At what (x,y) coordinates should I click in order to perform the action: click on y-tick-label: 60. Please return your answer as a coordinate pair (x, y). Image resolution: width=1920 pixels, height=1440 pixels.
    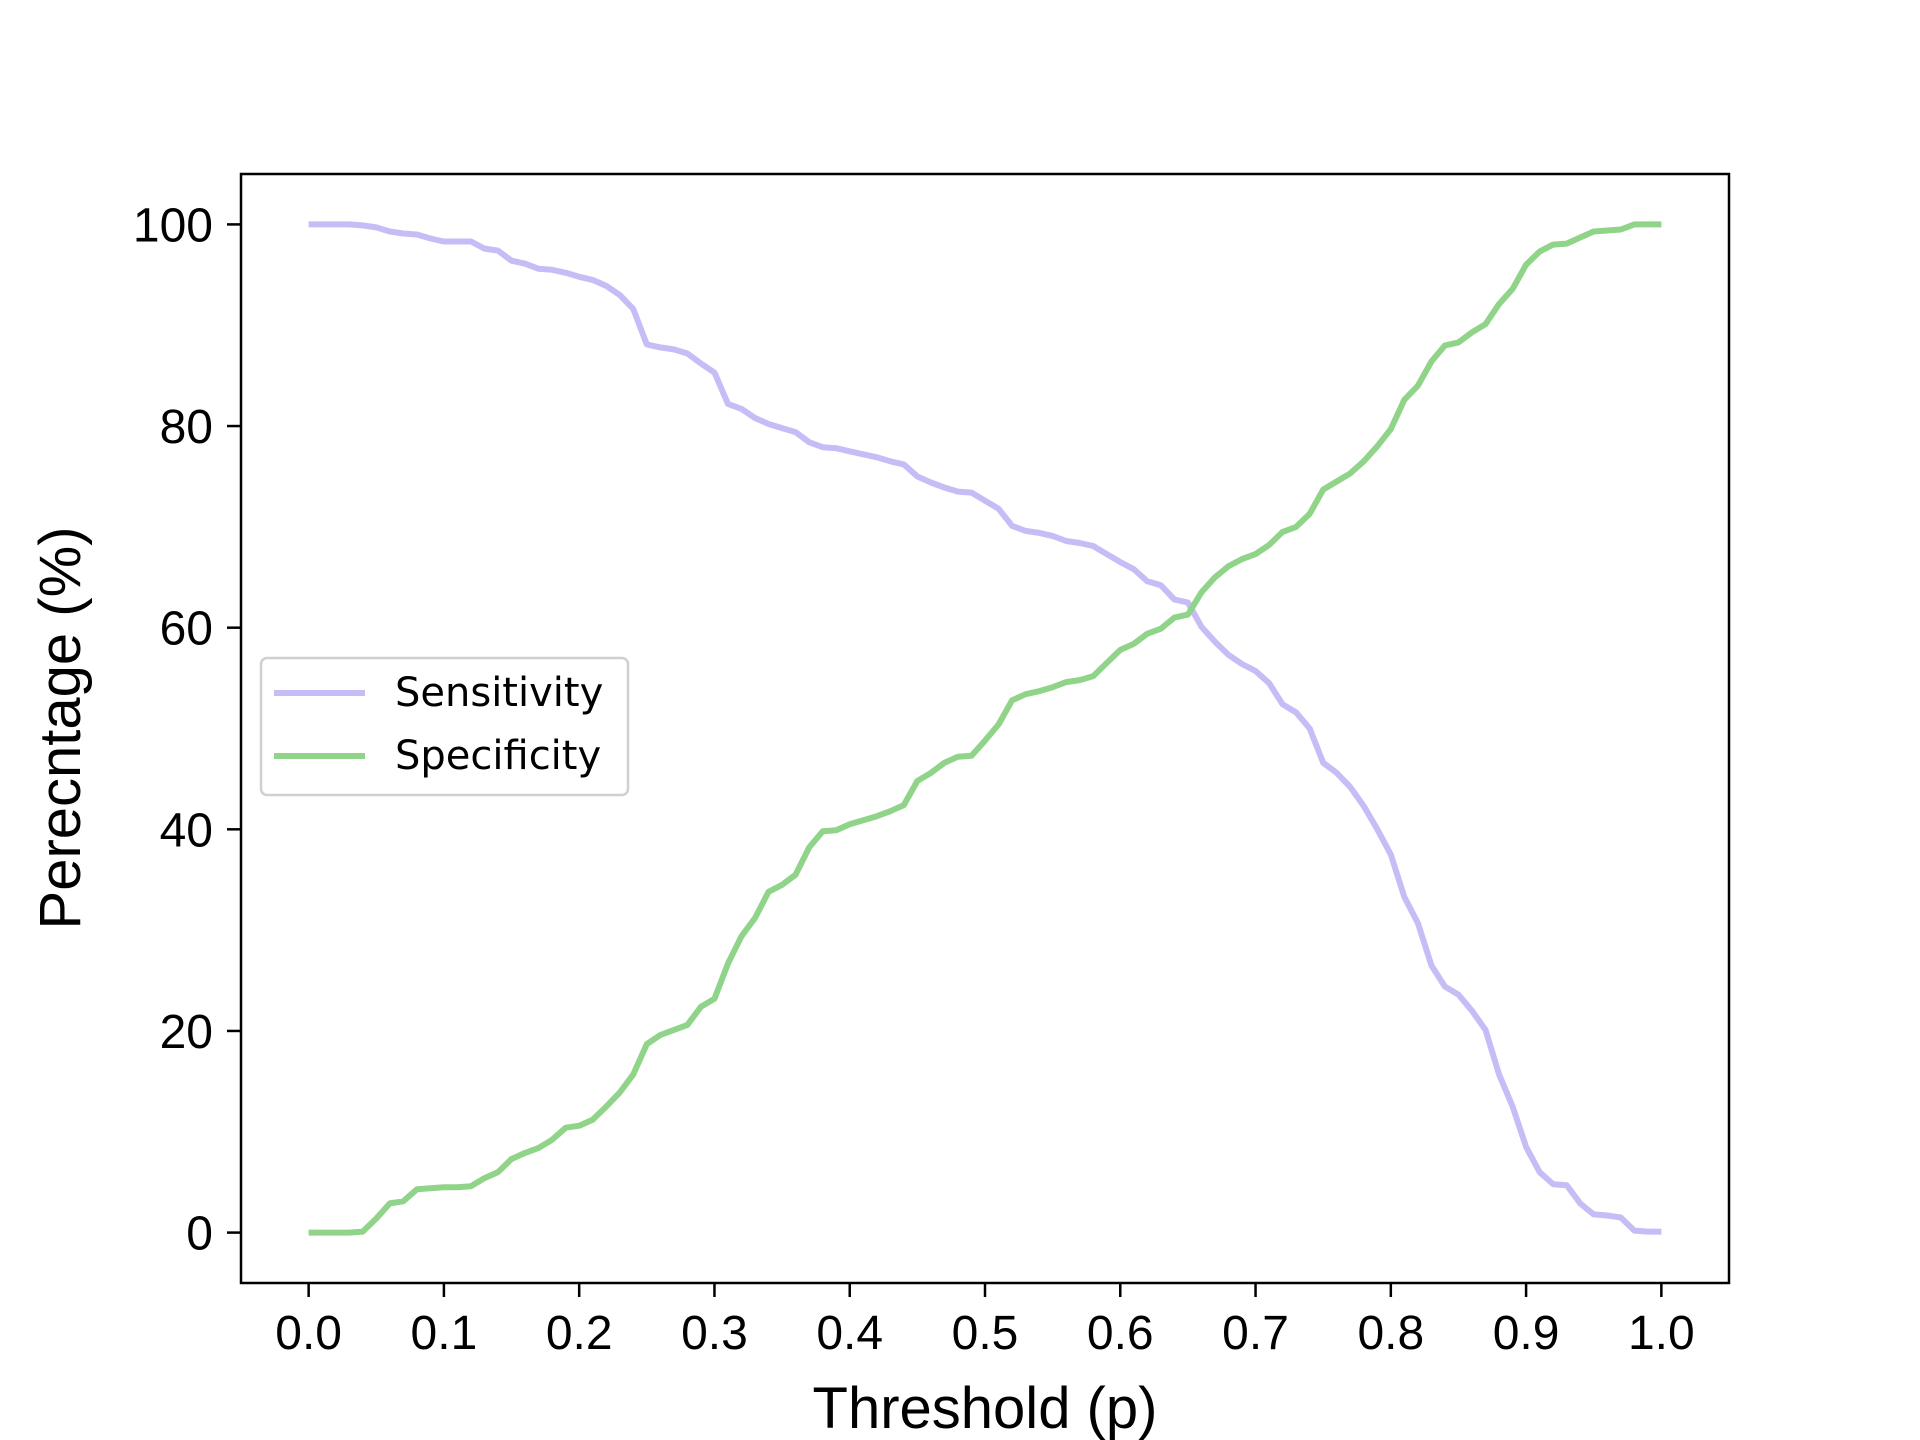
    Looking at the image, I should click on (186, 629).